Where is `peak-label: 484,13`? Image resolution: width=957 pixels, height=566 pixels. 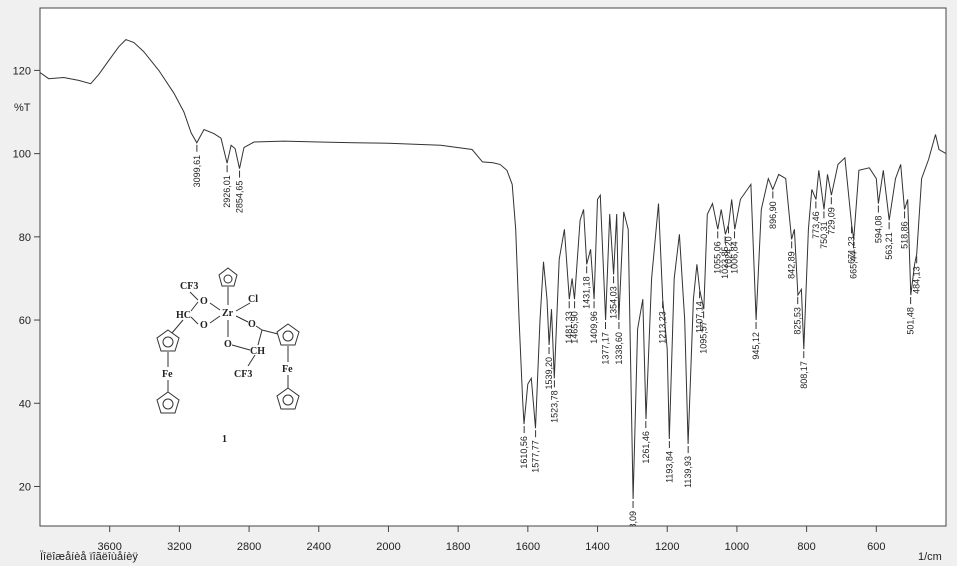
peak-label: 484,13 is located at coordinates (917, 280).